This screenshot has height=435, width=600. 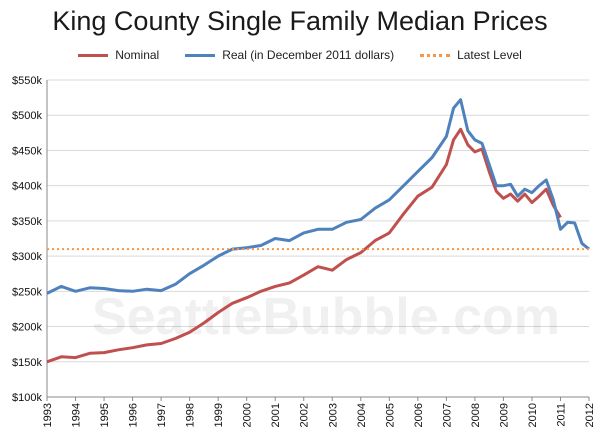 I want to click on legend-swatch-real, so click(x=200, y=55).